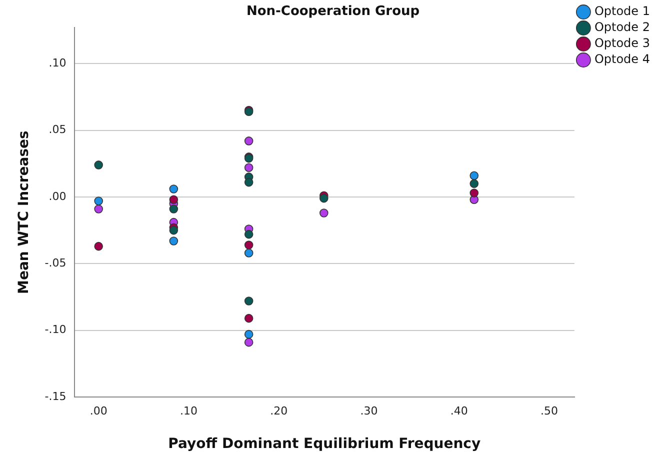 Image resolution: width=662 pixels, height=461 pixels. I want to click on y-tick-label: .00, so click(57, 196).